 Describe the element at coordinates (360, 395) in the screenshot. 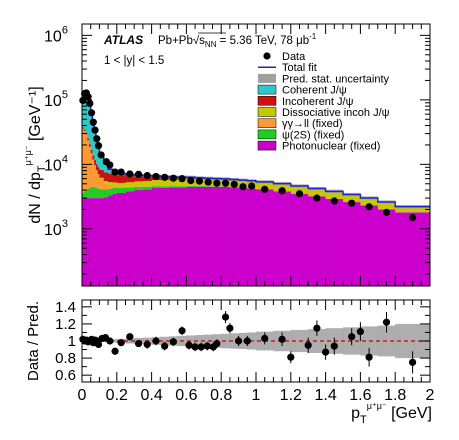

I see `x-tick-label: 1.6` at that location.